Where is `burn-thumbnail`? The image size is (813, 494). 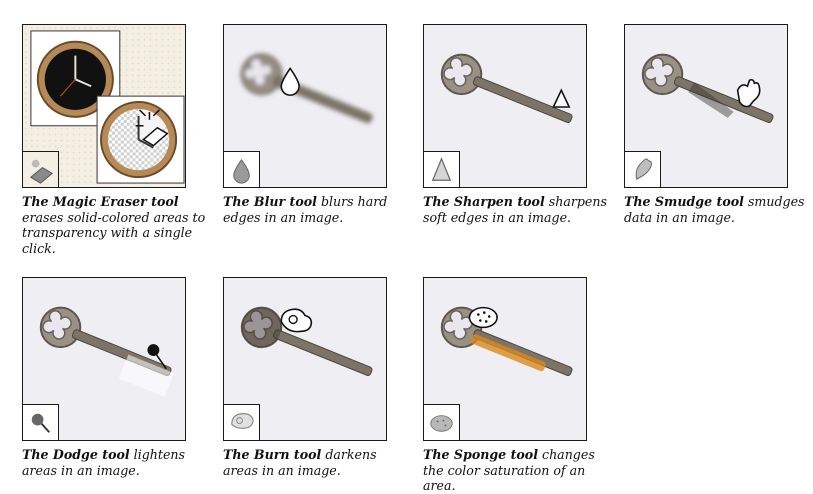
burn-thumbnail is located at coordinates (305, 359).